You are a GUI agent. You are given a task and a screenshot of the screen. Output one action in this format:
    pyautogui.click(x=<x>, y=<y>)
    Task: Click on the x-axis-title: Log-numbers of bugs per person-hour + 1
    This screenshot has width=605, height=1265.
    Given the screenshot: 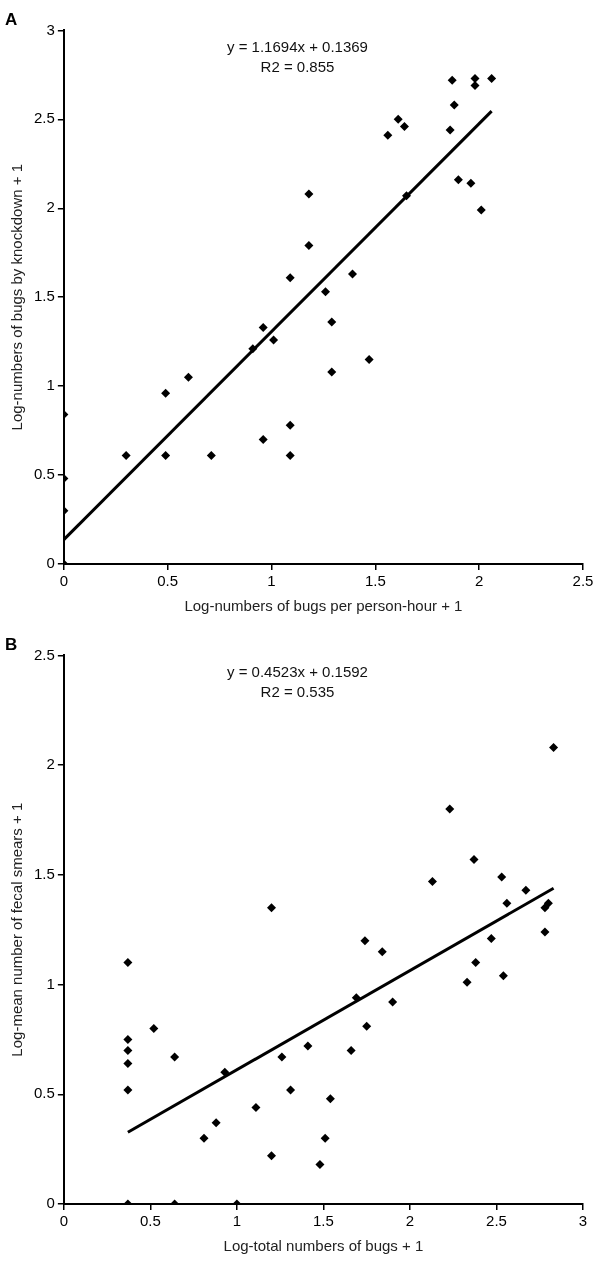 What is the action you would take?
    pyautogui.click(x=323, y=606)
    